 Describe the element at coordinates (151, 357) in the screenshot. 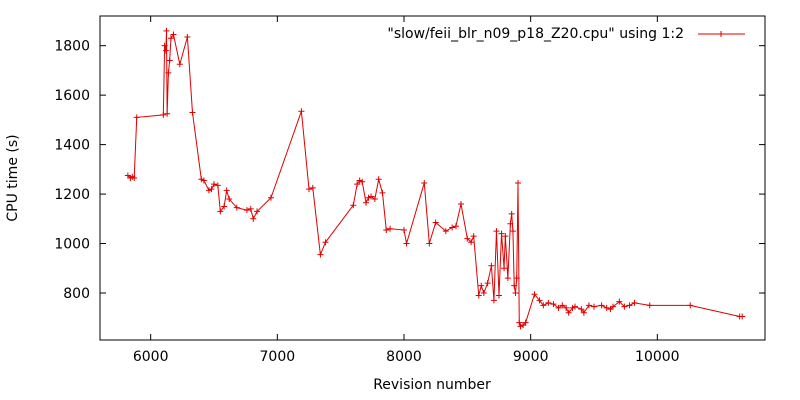

I see `x-tick-label: 6000` at that location.